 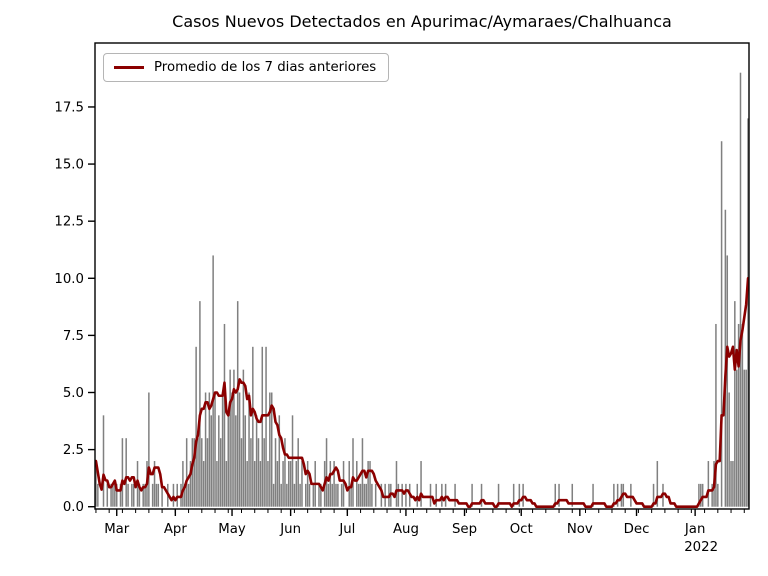 What do you see at coordinates (69, 165) in the screenshot?
I see `y-tick-label: 15.0` at bounding box center [69, 165].